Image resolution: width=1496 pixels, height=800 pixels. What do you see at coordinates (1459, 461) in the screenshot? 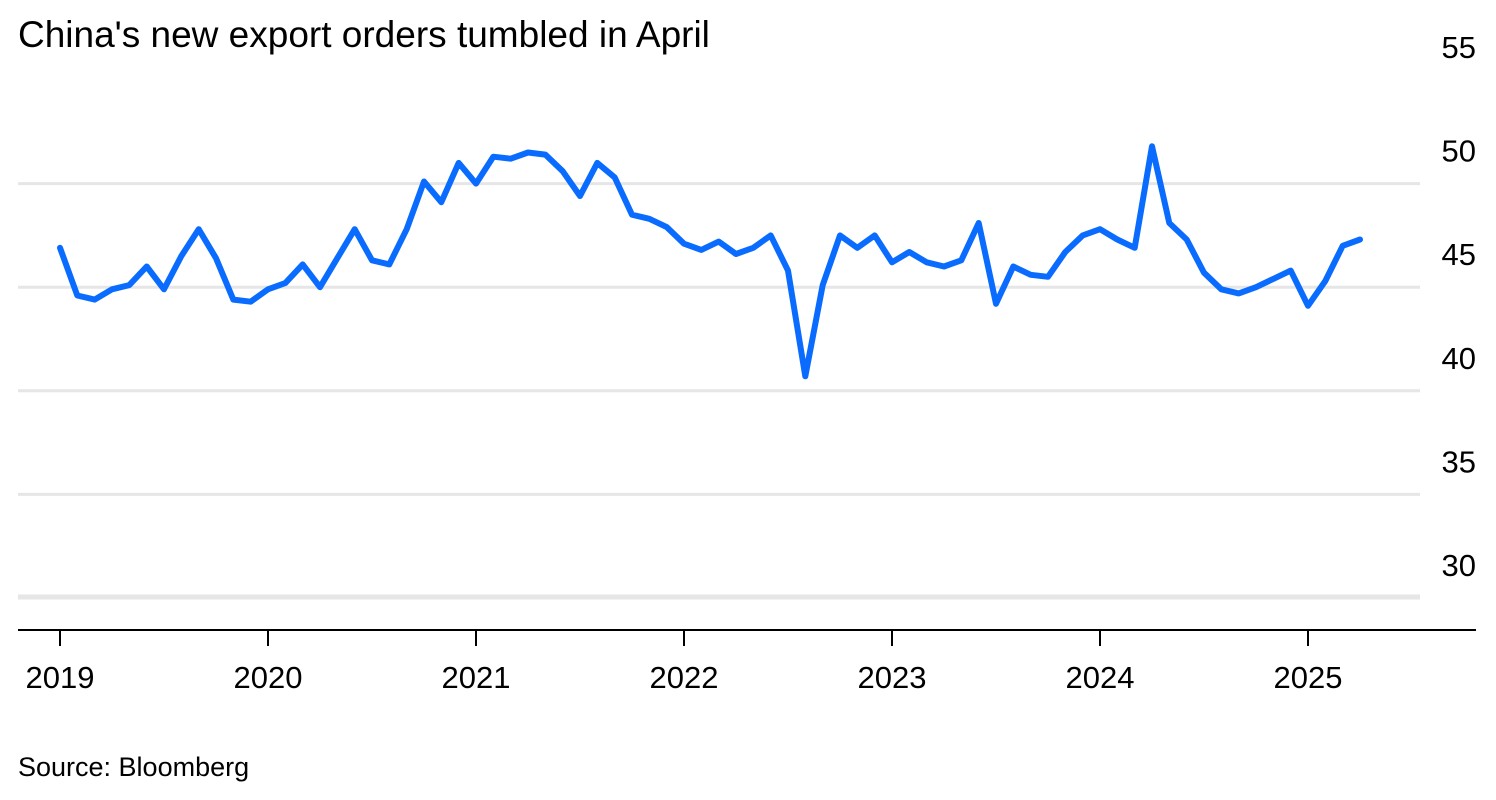
I see `y-tick-label: 35` at bounding box center [1459, 461].